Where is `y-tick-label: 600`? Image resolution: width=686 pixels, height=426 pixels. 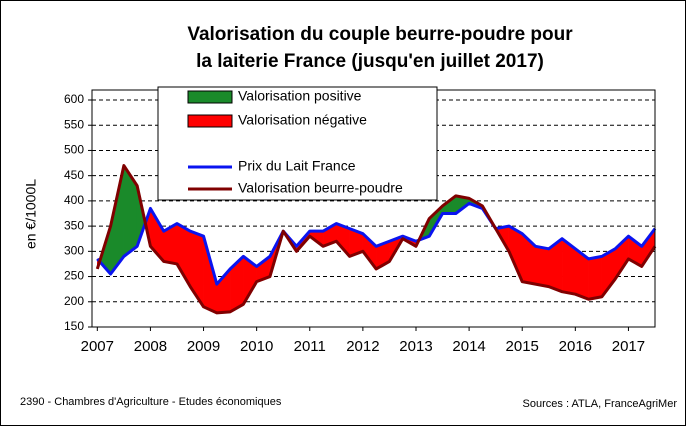
y-tick-label: 600 is located at coordinates (74, 99).